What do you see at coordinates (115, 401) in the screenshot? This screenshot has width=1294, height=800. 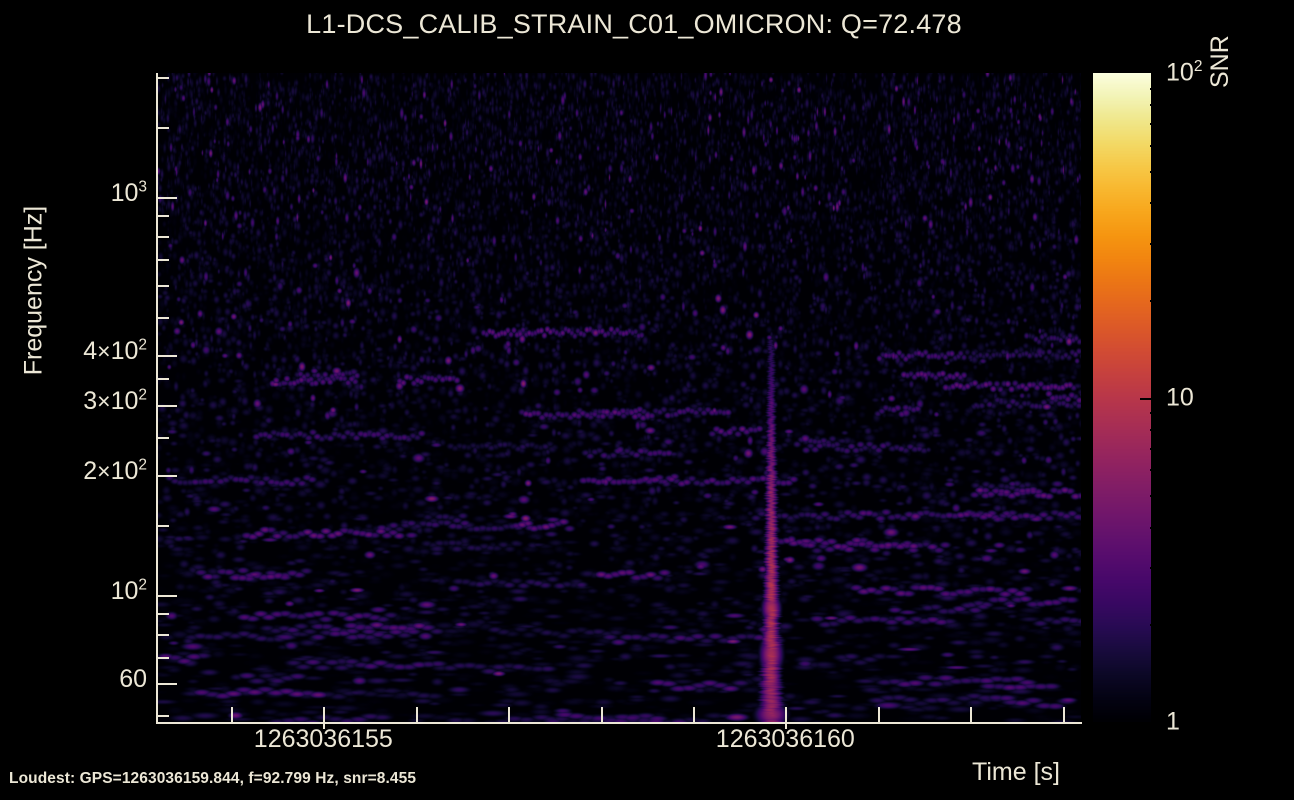 I see `y-axis-tick-label: 3×10²` at bounding box center [115, 401].